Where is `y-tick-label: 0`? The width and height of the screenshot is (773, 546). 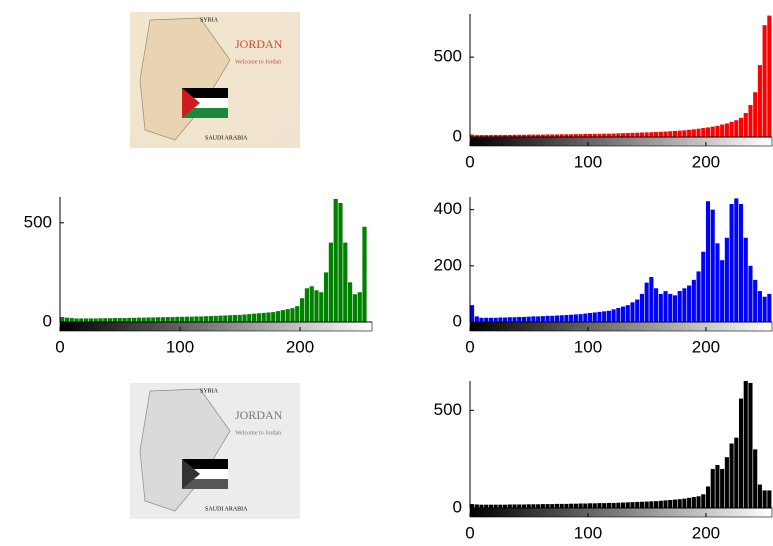 y-tick-label: 0 is located at coordinates (457, 320).